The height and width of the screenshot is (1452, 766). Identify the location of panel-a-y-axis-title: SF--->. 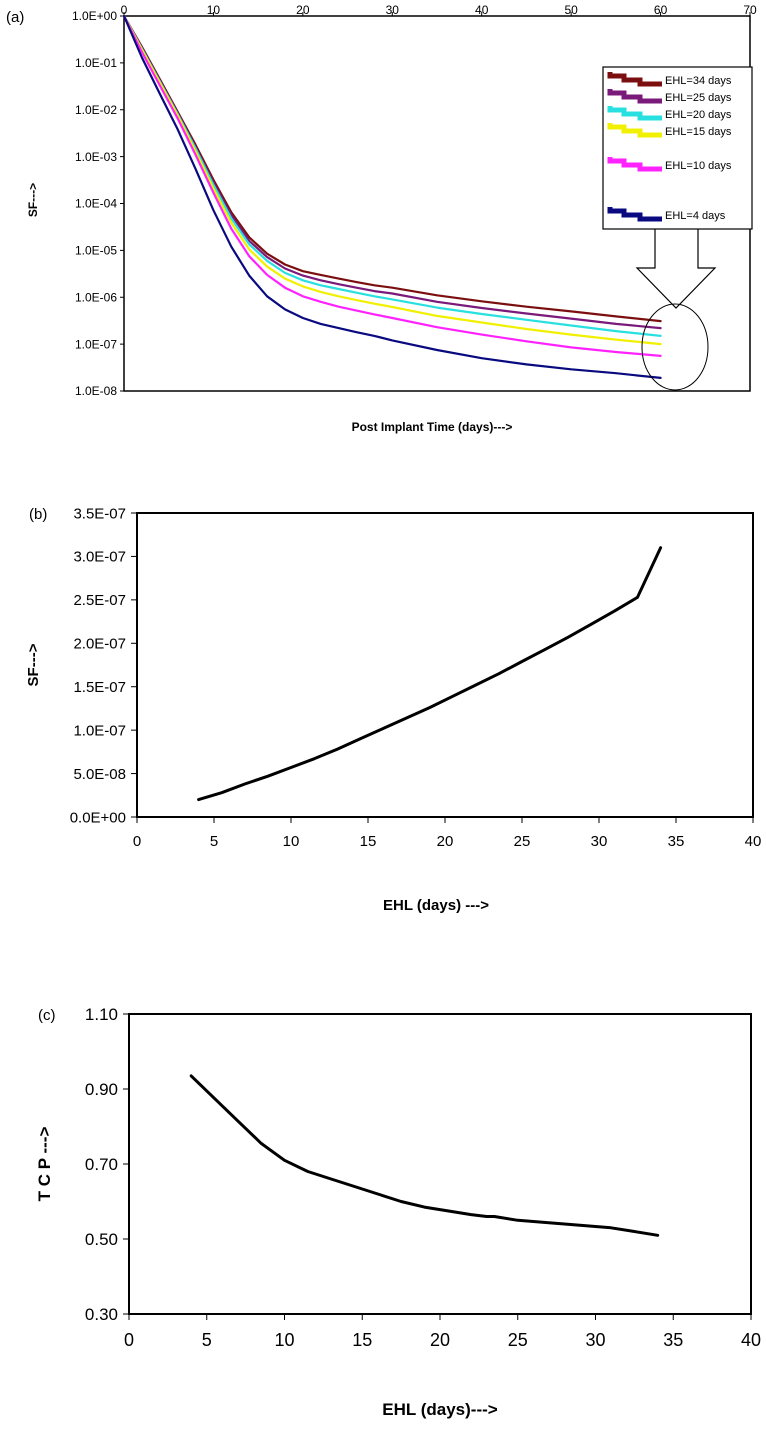
(33, 200).